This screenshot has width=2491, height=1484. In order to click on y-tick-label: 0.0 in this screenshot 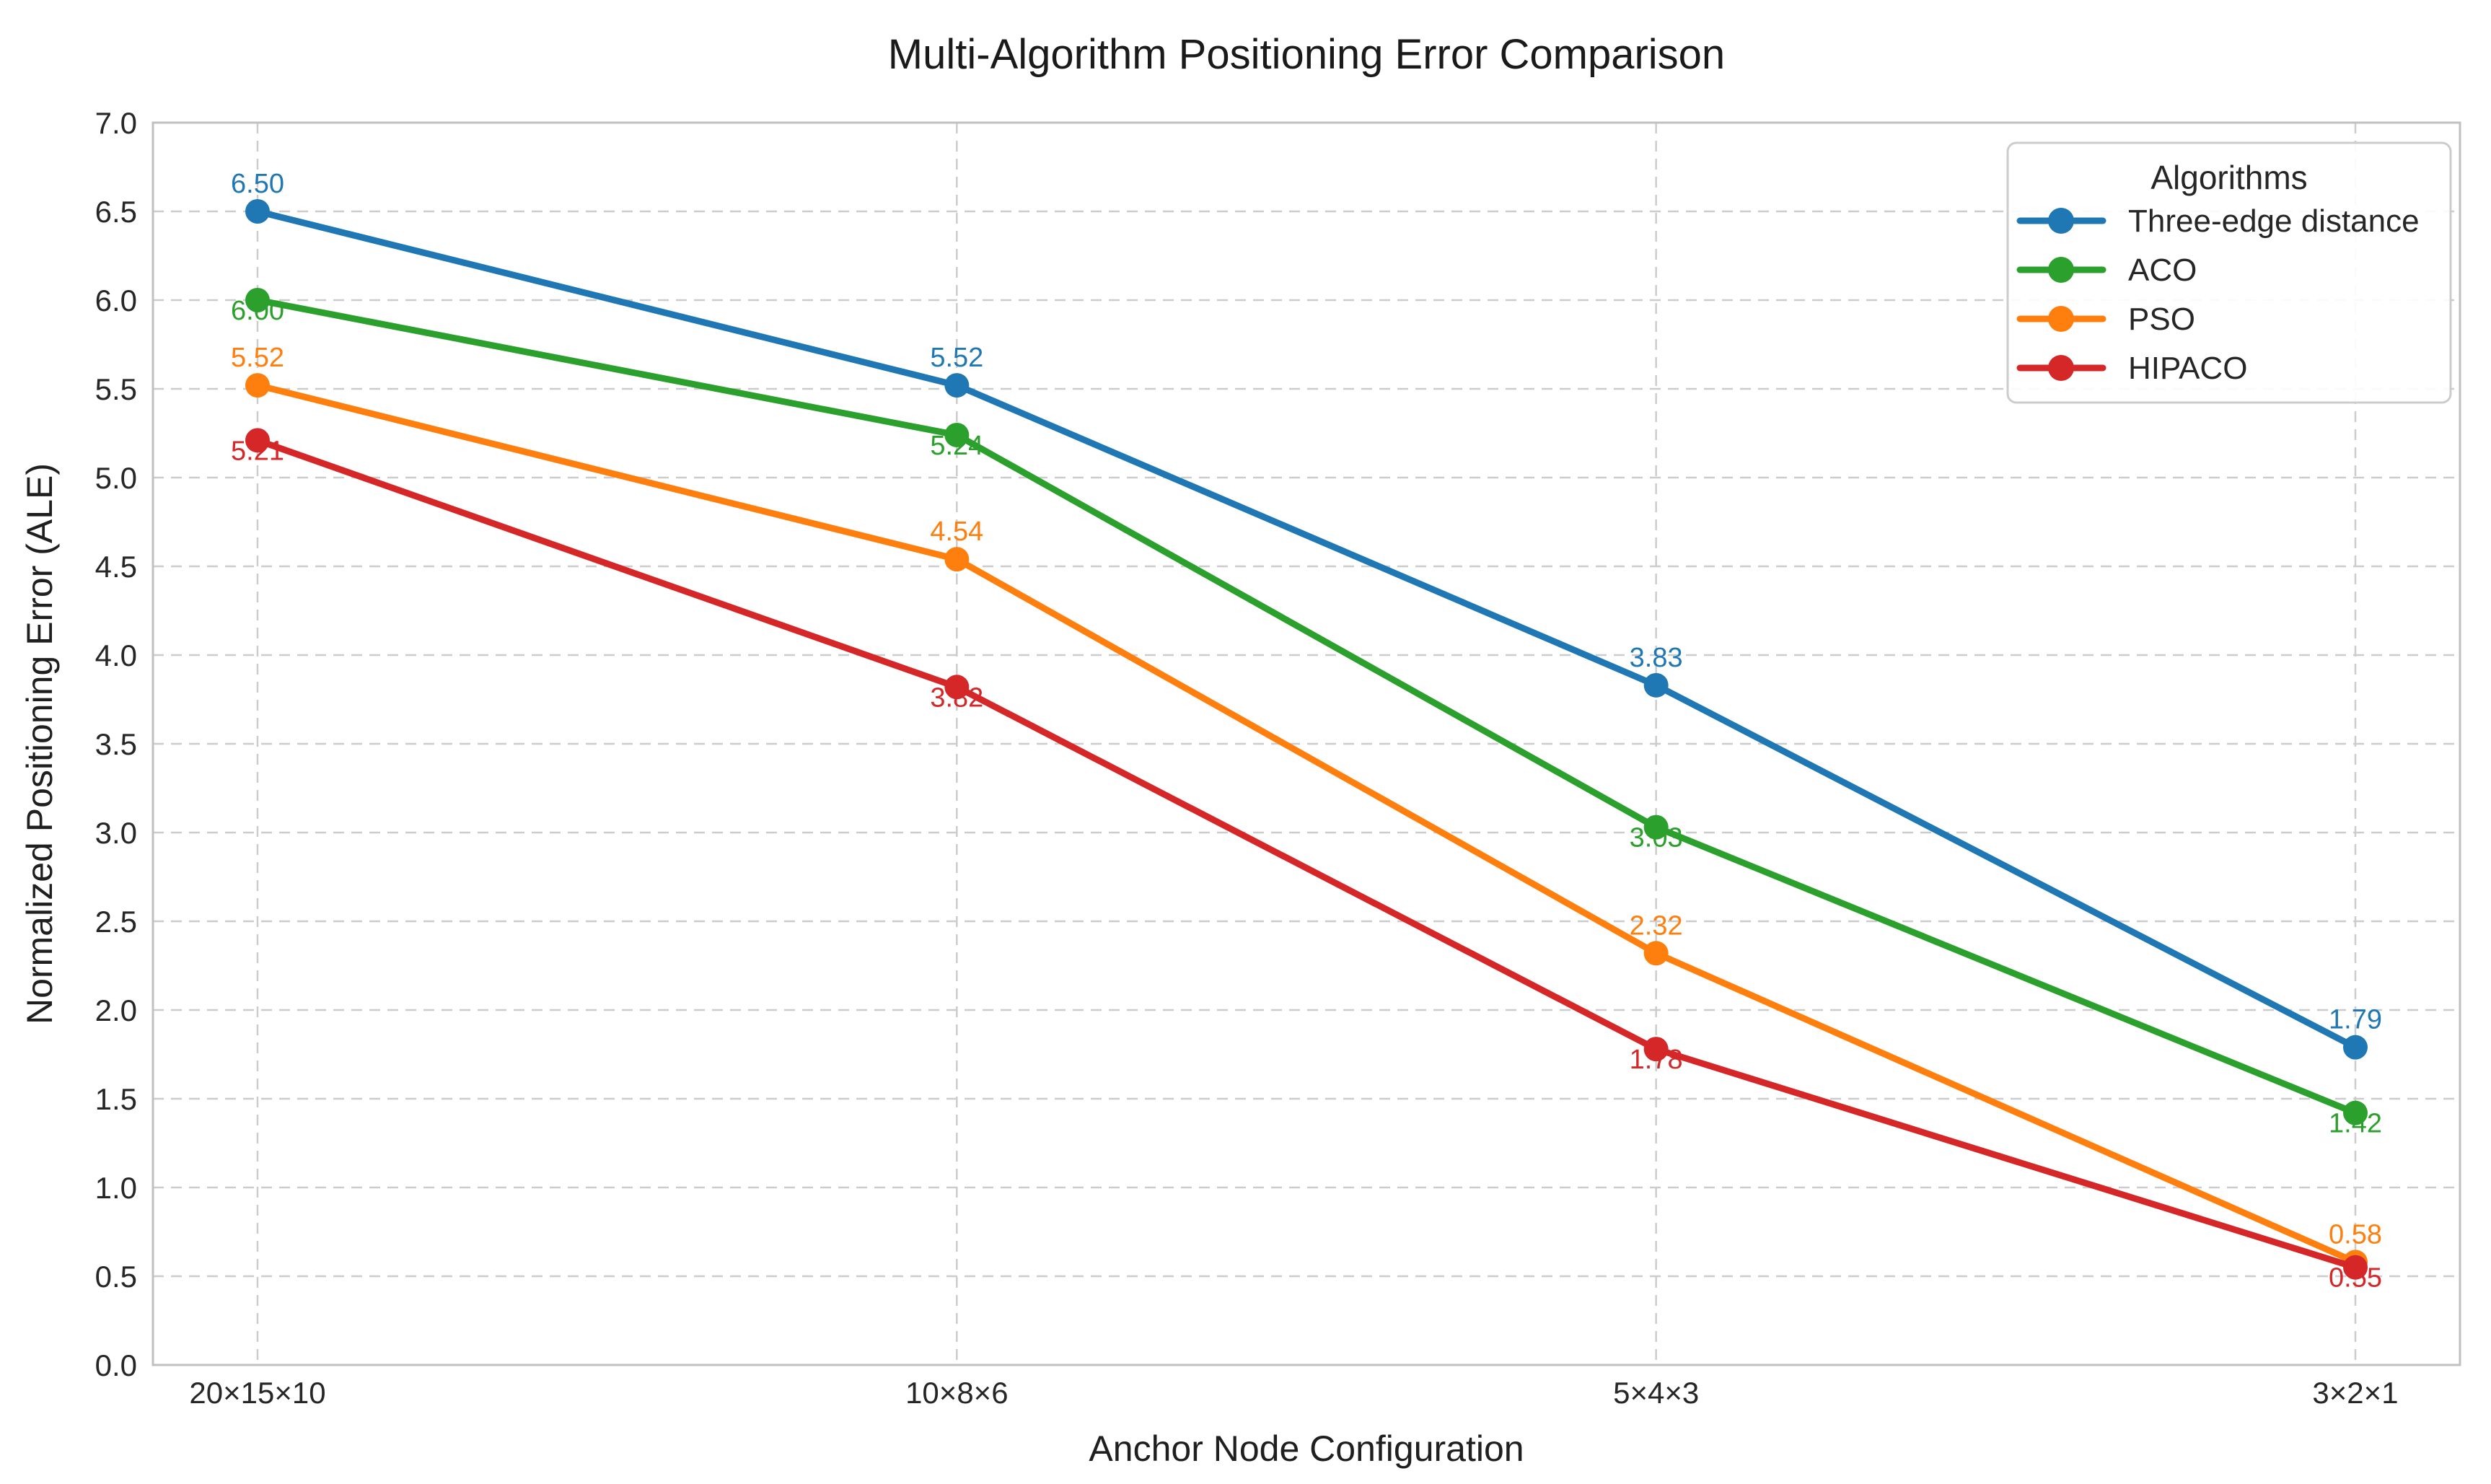, I will do `click(116, 1365)`.